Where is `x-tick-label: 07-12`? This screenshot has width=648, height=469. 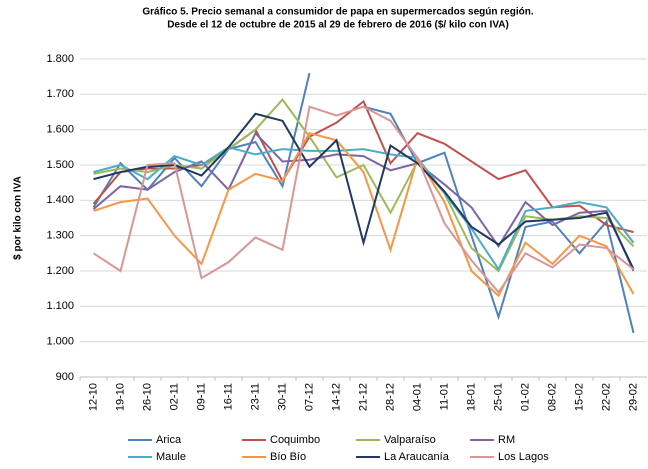 x-tick-label: 07-12 is located at coordinates (309, 397).